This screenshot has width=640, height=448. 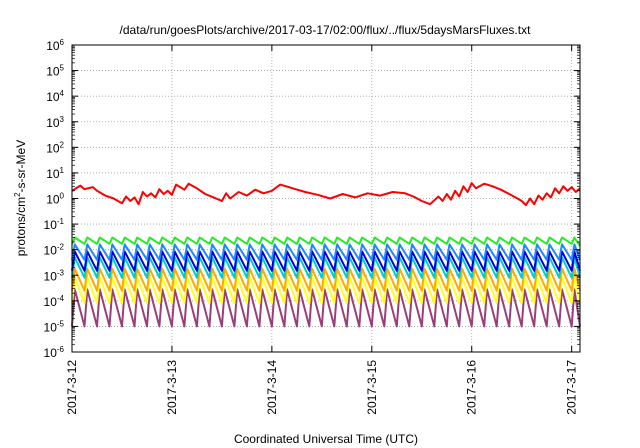 I want to click on y-tick-label-exp: 3, so click(x=62, y=119).